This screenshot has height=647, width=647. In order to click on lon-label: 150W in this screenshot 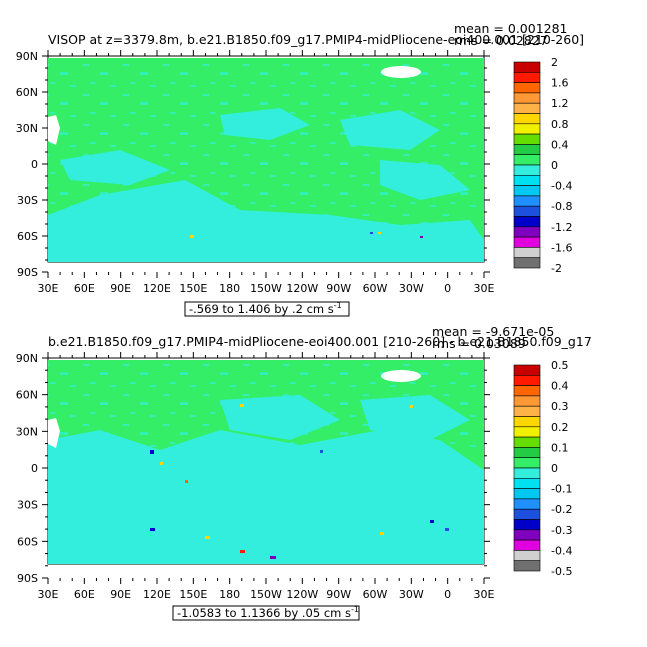, I will do `click(266, 288)`.